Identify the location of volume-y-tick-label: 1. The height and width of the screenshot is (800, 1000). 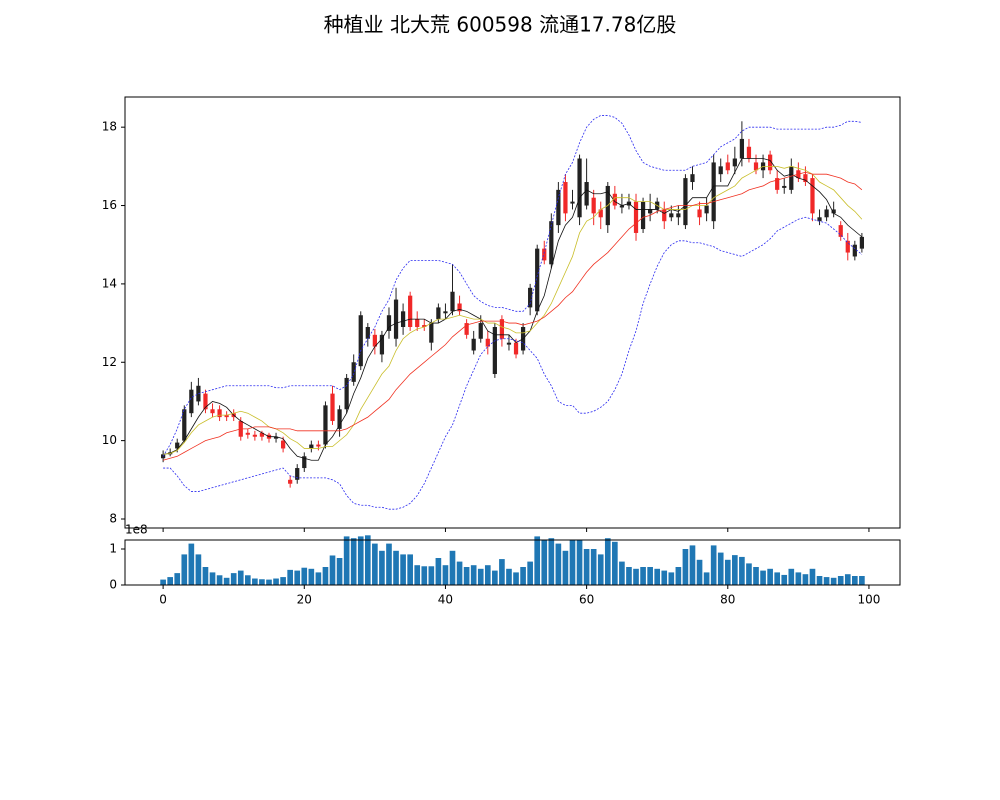
(113, 549).